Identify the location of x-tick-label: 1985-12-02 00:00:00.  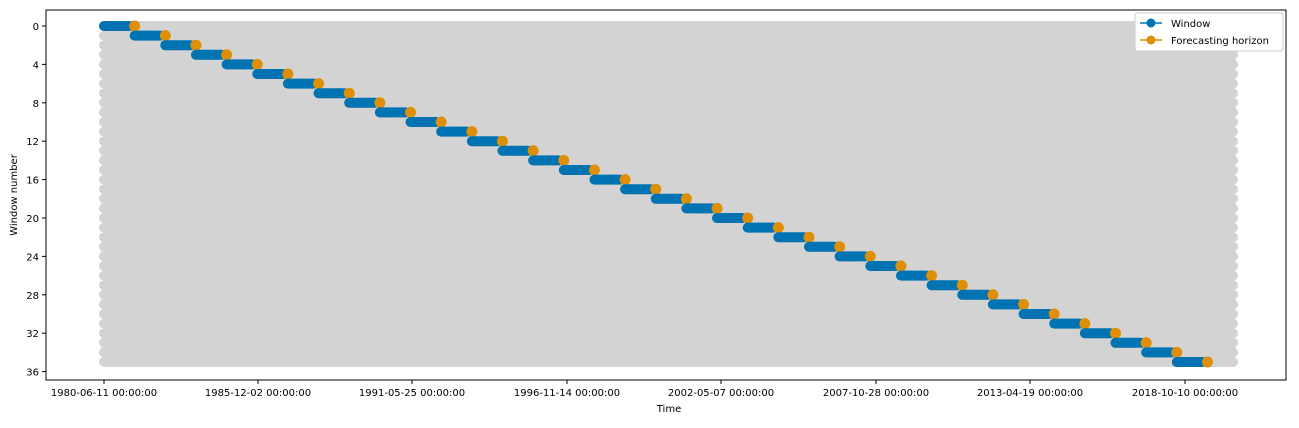
(258, 393).